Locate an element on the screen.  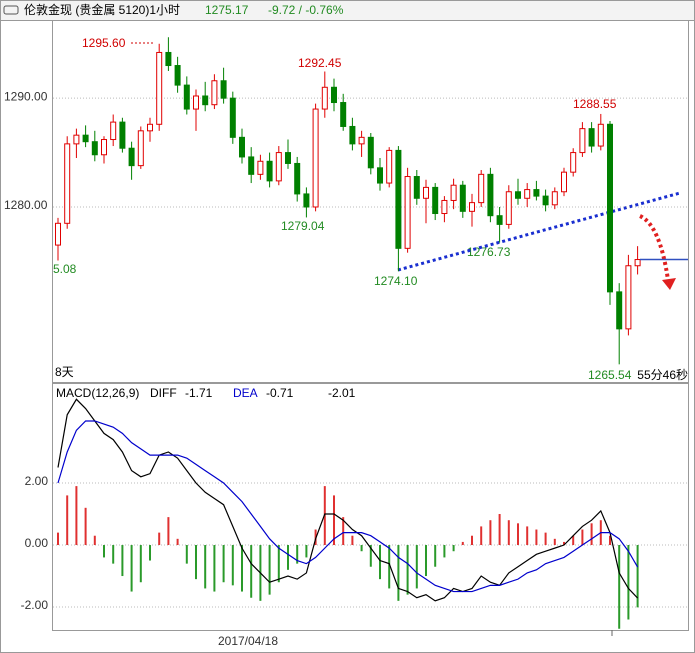
annotation: 1295.60 is located at coordinates (104, 43).